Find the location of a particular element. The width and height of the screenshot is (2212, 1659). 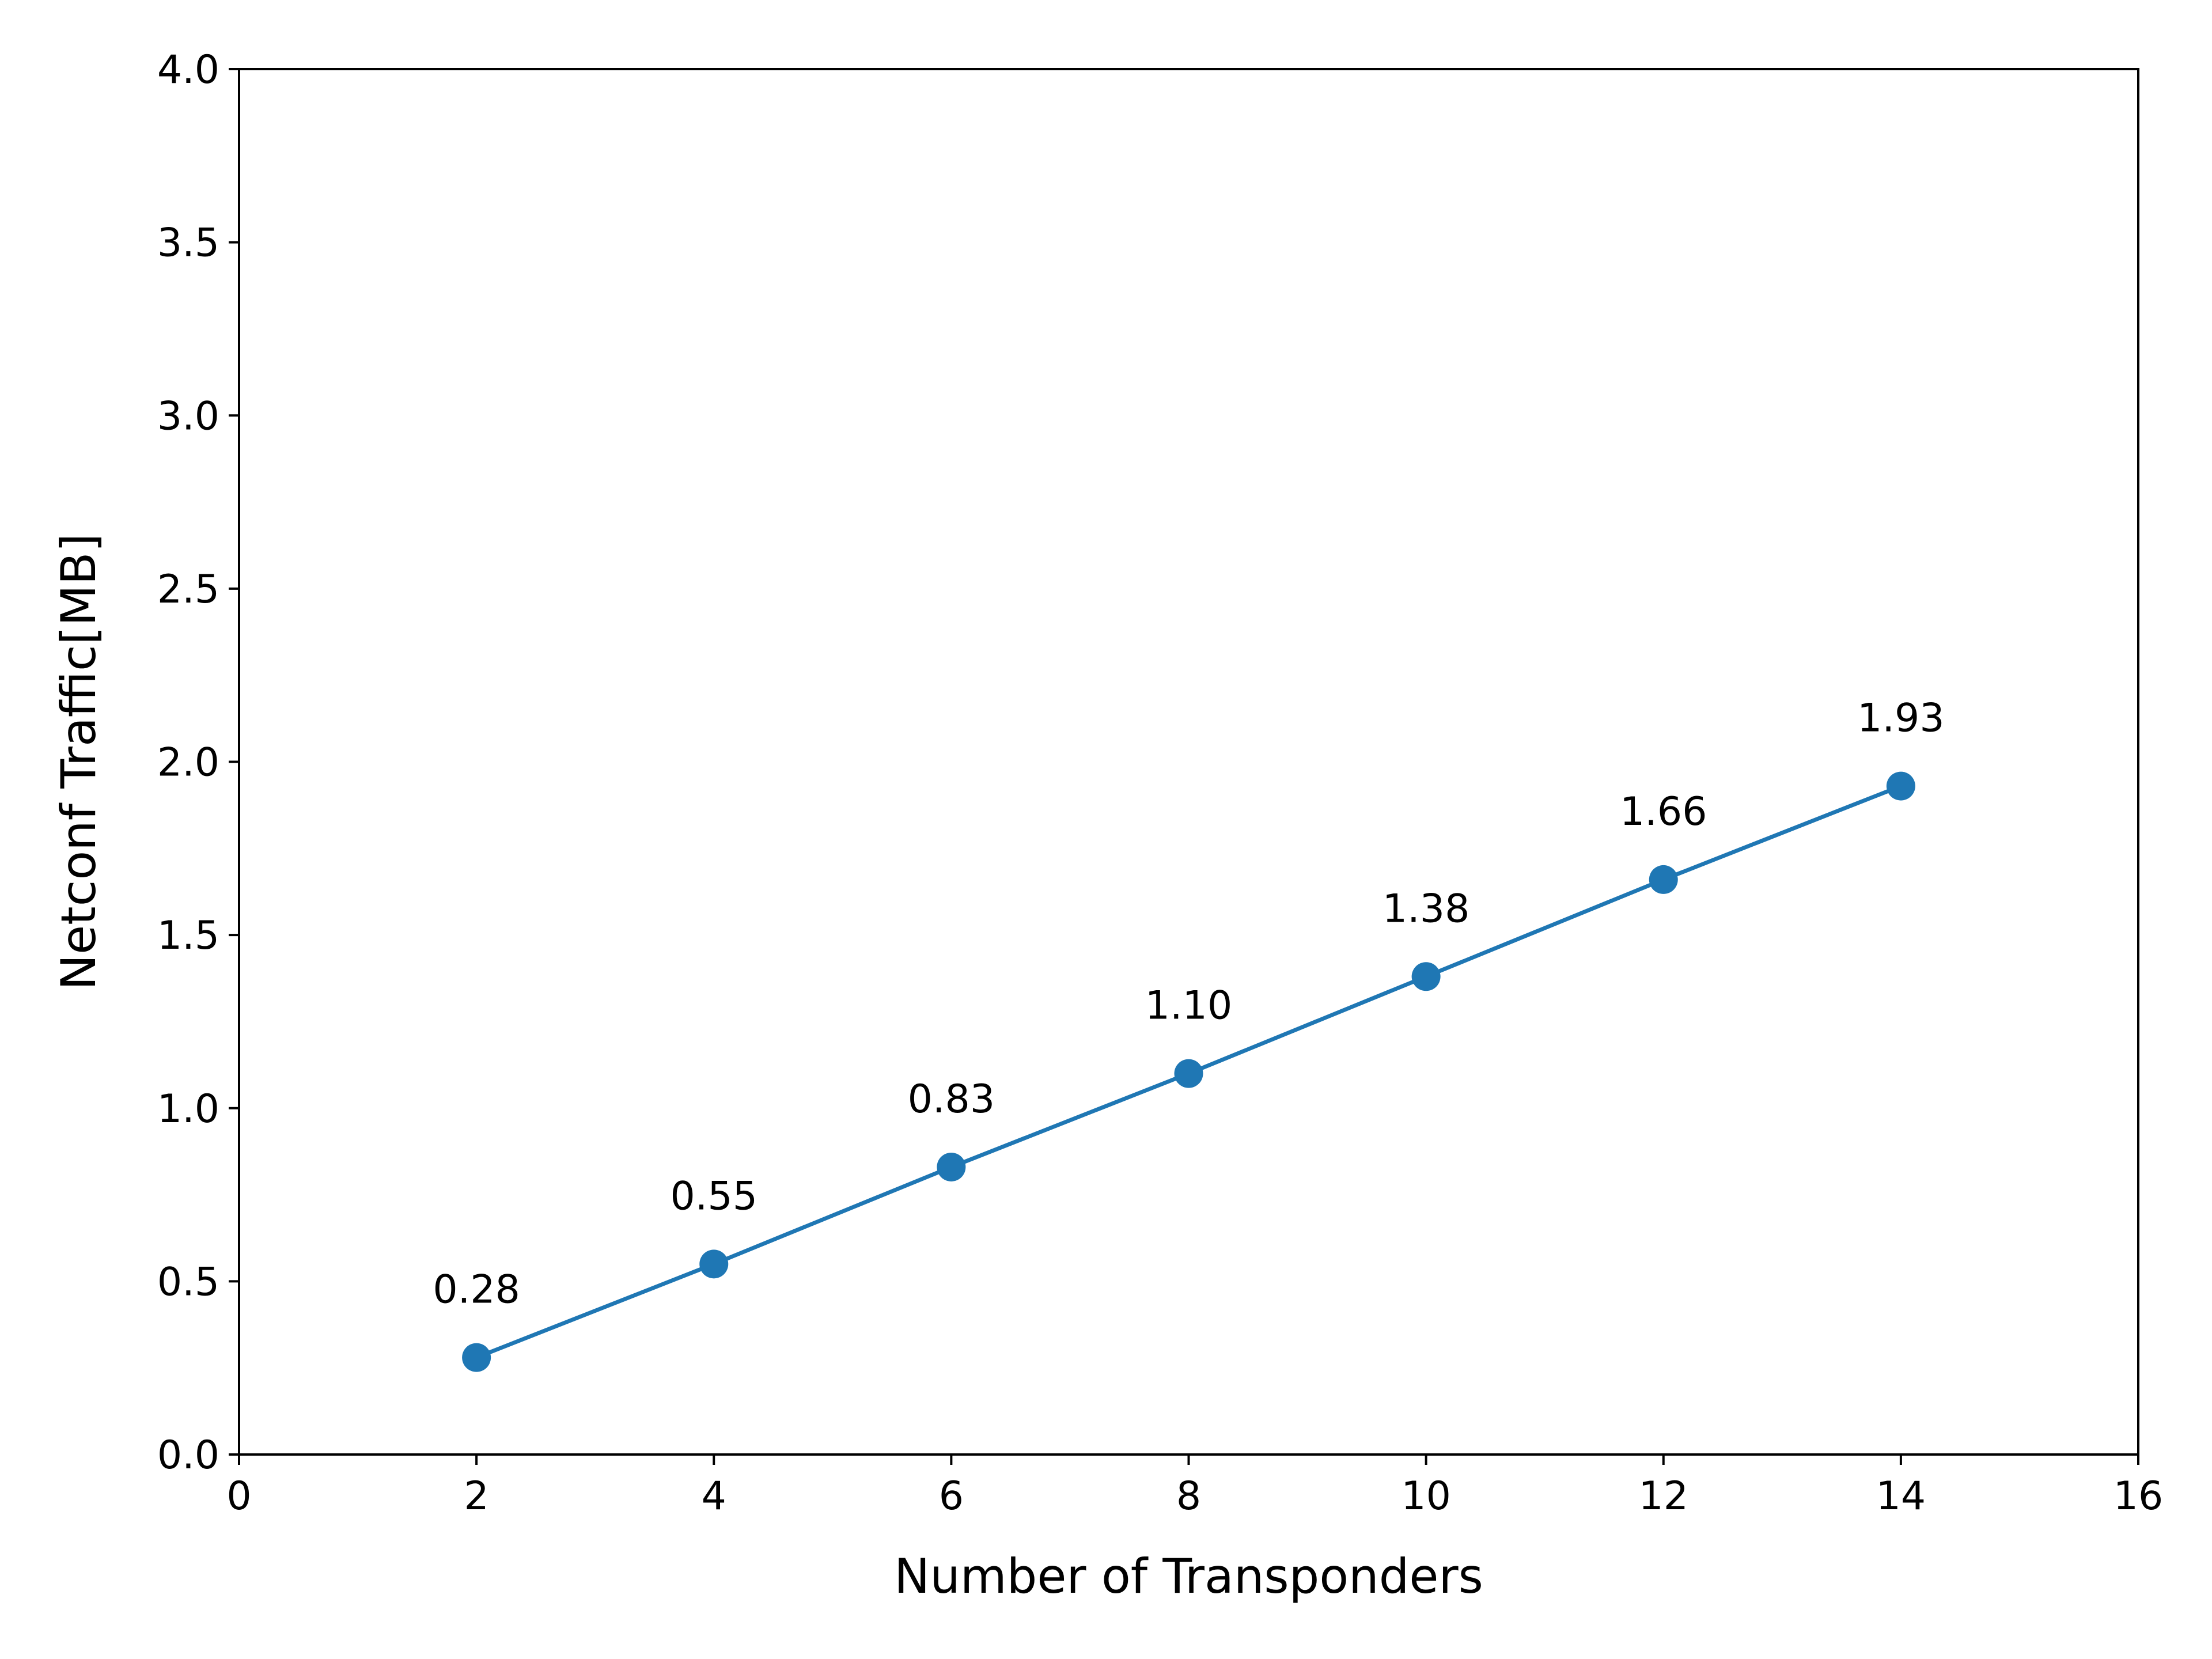

x-tick-label: 0 is located at coordinates (238, 1496).